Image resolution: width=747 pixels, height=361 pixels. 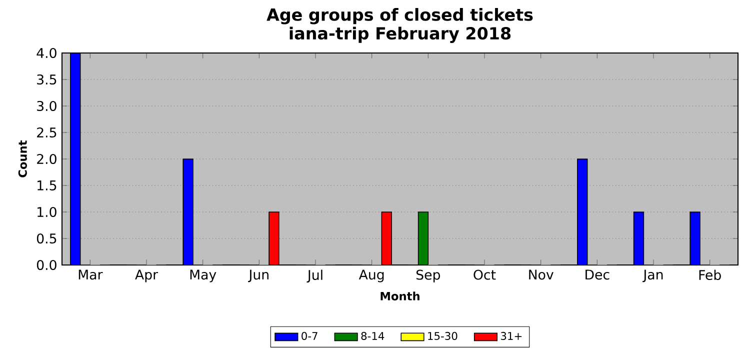 I want to click on legend-label: 15-30, so click(x=443, y=336).